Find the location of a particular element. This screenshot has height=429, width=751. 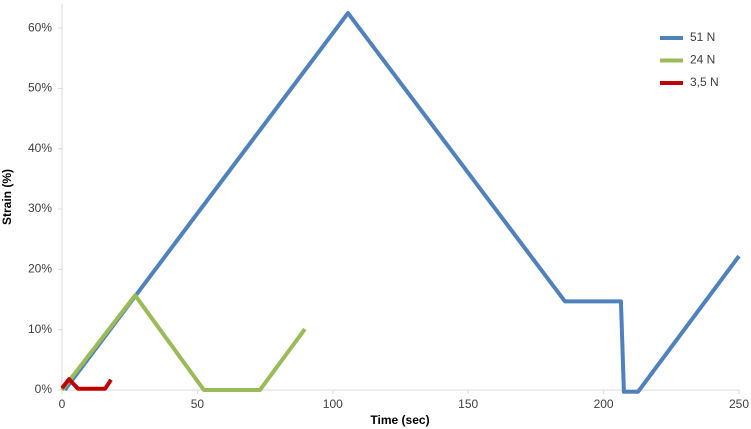

legend-label: 51 N is located at coordinates (702, 37).